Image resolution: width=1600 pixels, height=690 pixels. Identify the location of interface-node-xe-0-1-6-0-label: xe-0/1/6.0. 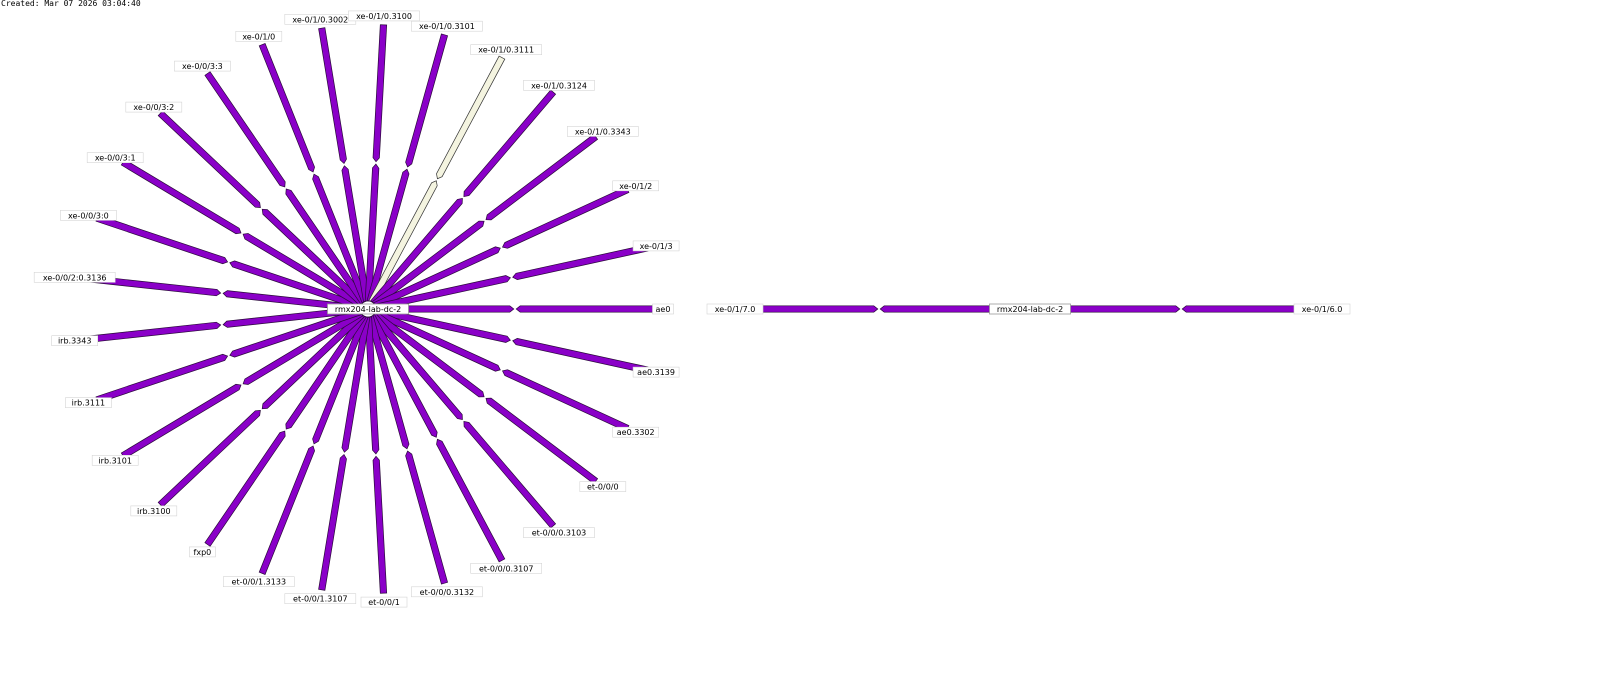
(1322, 309).